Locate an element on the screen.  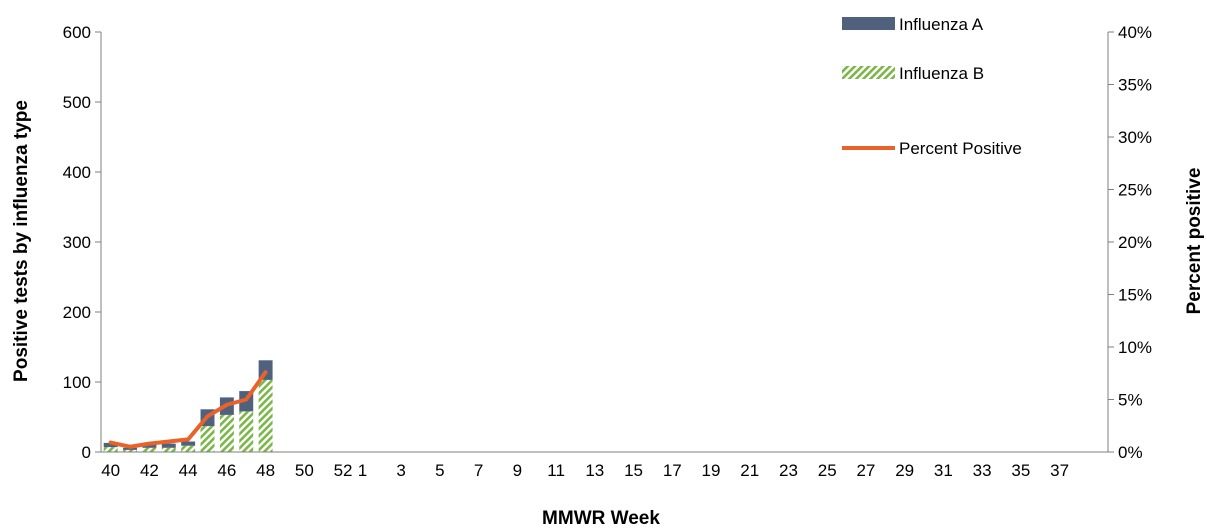
y2-tick-label: 10% is located at coordinates (1135, 347).